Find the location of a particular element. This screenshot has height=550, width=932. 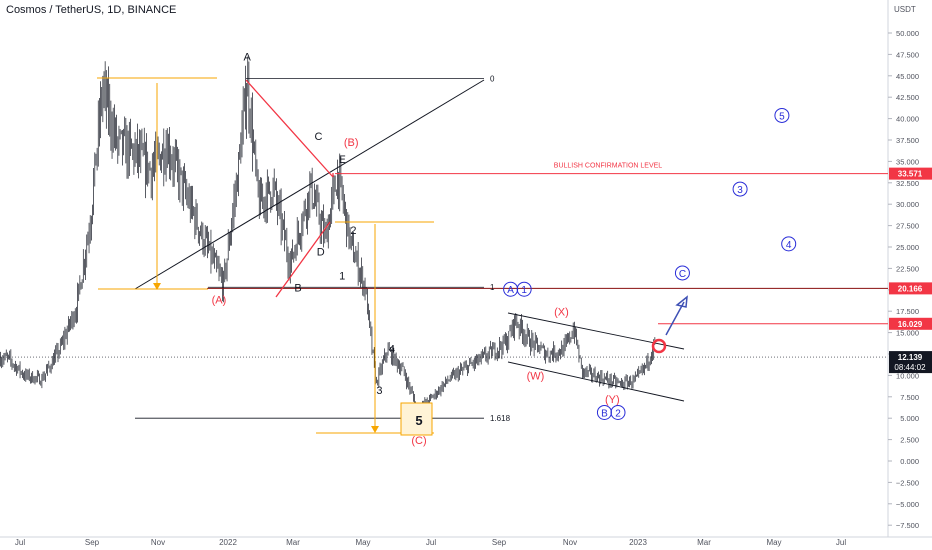

wave-label-blue: 5 is located at coordinates (782, 116).